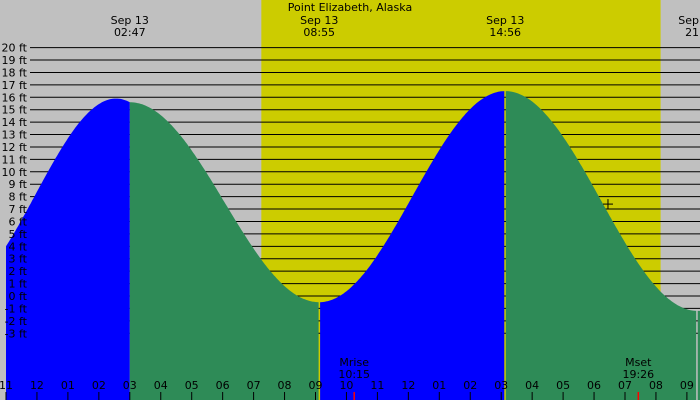  I want to click on y-tick-label: 18 ft, so click(15, 72).